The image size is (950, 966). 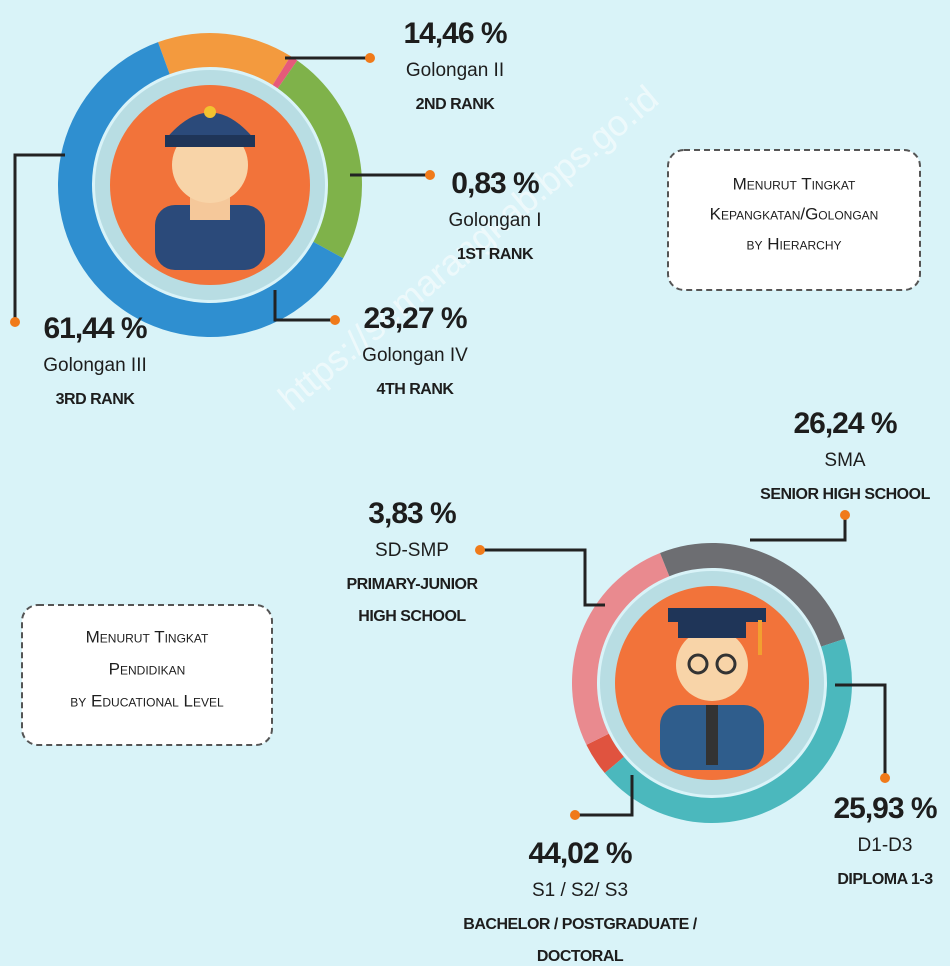 I want to click on box-text: Pendidikan, so click(x=147, y=668).